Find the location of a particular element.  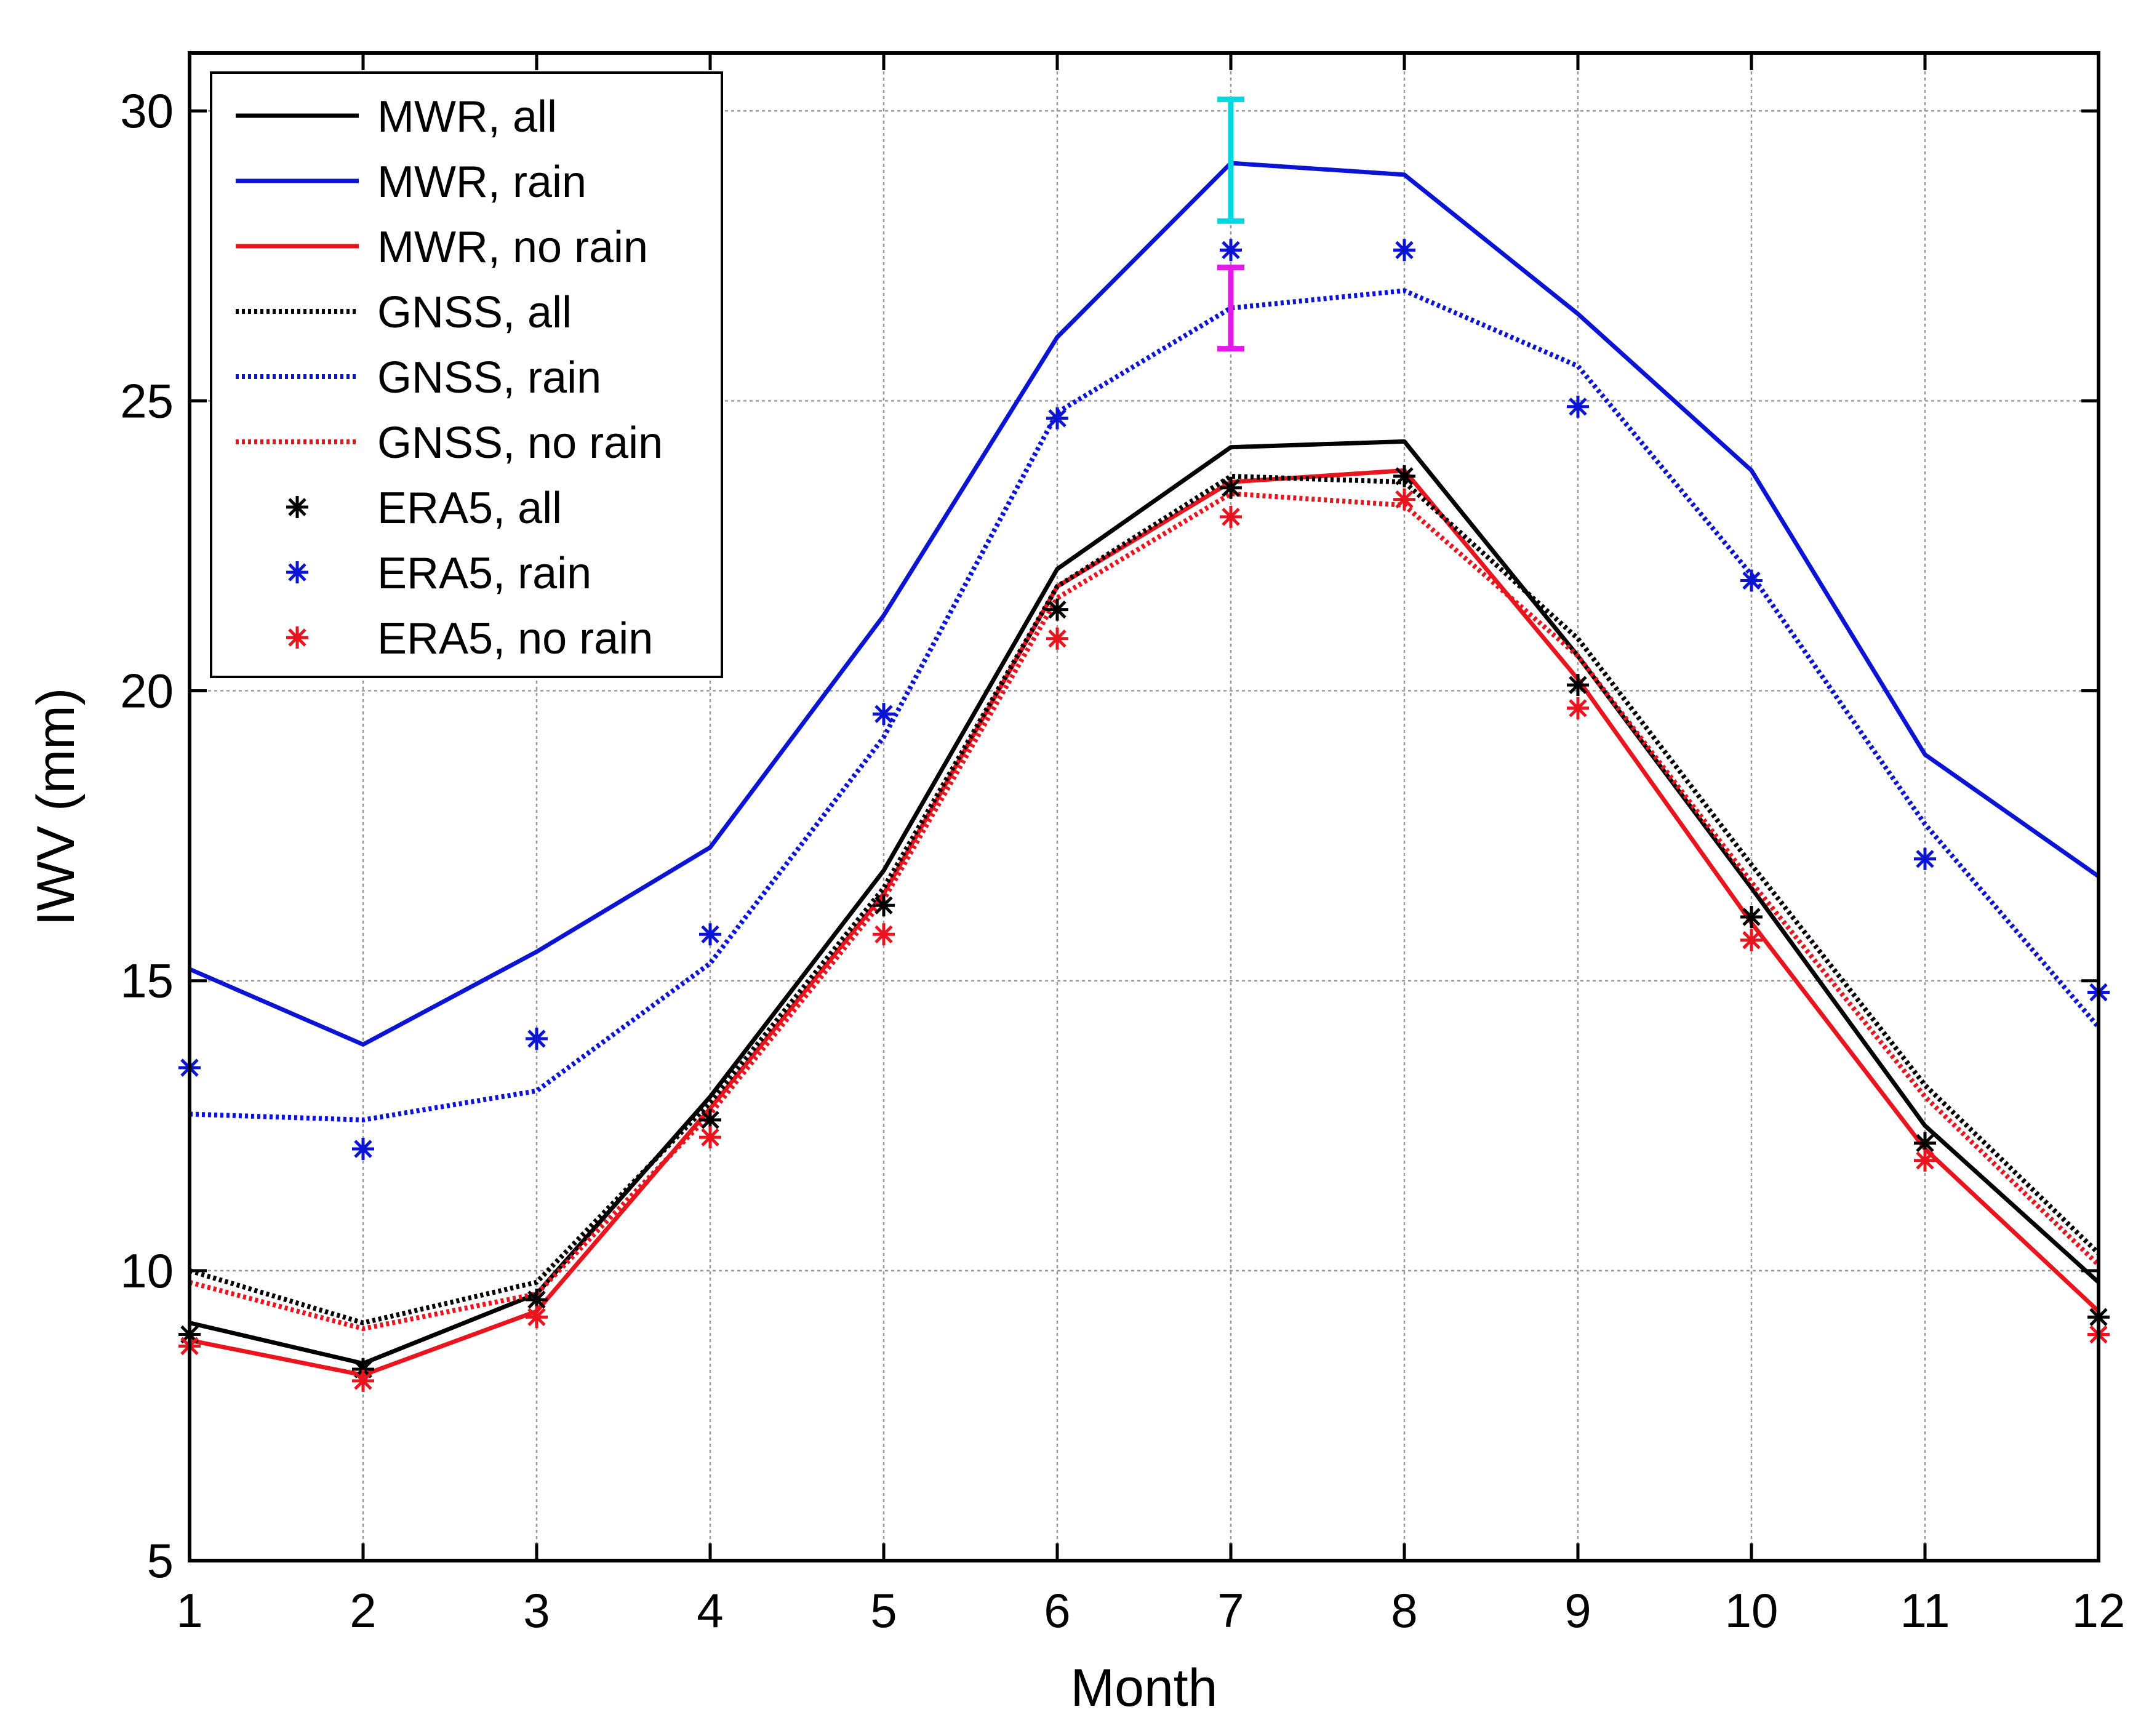

x-axis-label: Month is located at coordinates (1143, 1688).